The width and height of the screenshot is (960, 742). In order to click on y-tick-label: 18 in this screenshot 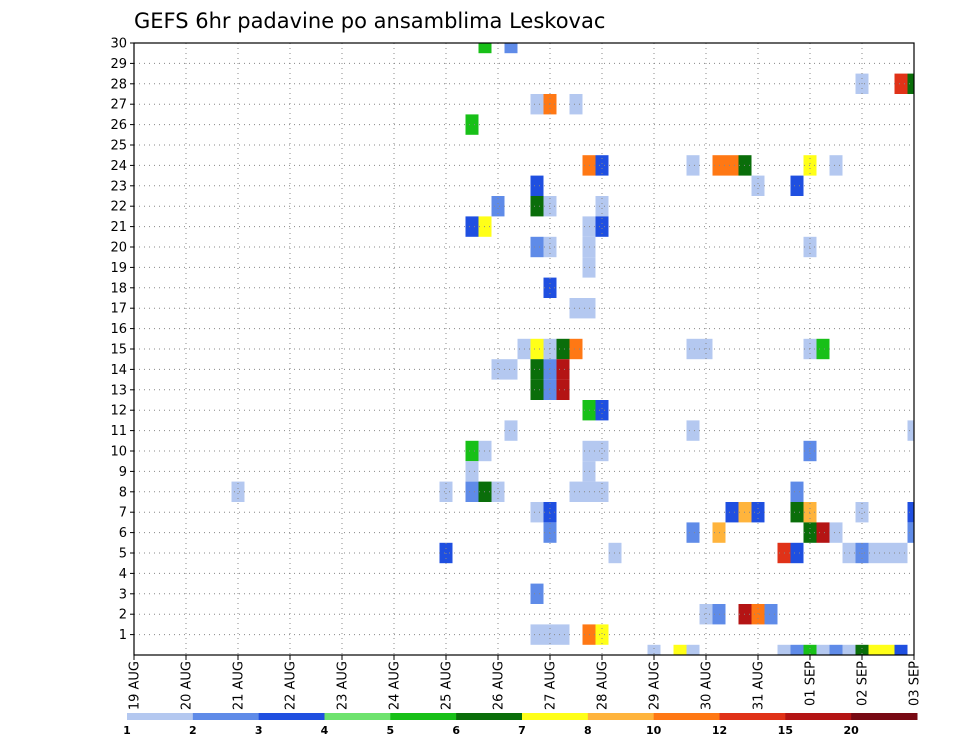, I will do `click(118, 288)`.